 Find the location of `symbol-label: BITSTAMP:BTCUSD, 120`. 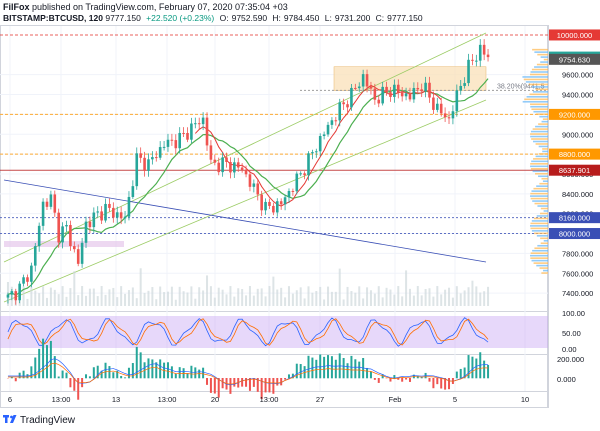

symbol-label: BITSTAMP:BTCUSD, 120 is located at coordinates (53, 18).